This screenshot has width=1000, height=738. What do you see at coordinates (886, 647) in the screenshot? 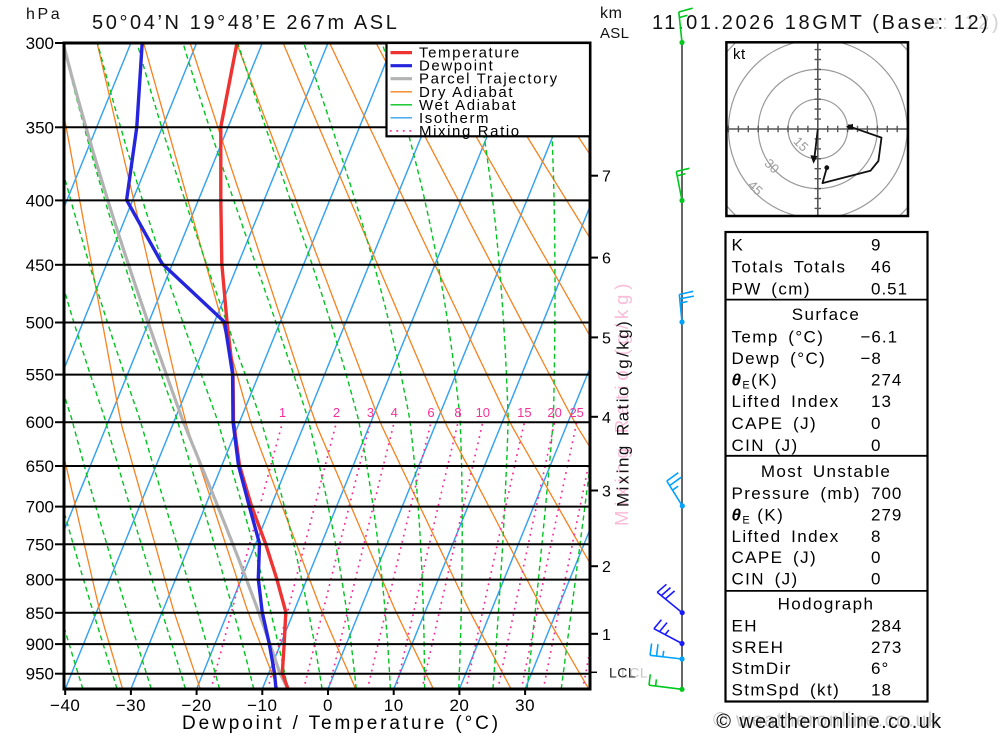
I see `svg-text: 273` at bounding box center [886, 647].